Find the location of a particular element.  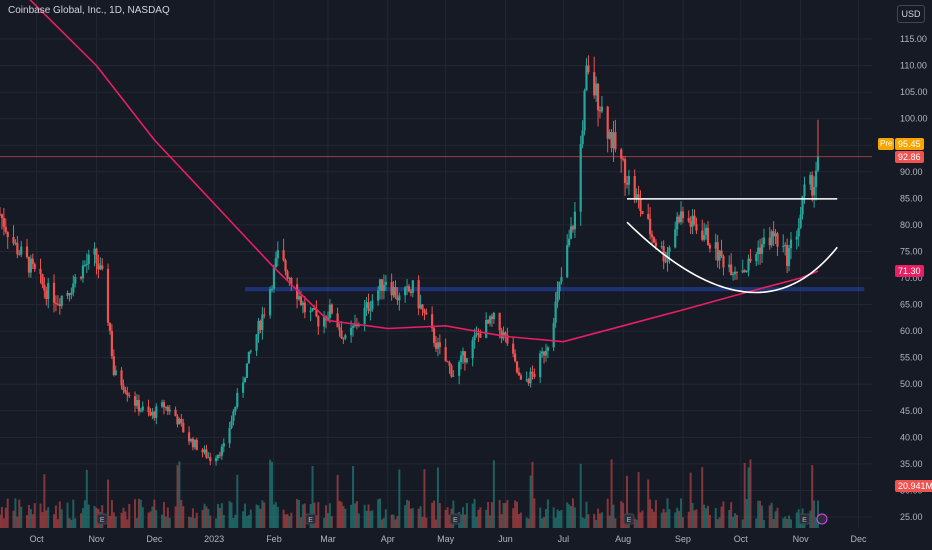

x-tick-label: Mar is located at coordinates (328, 539).